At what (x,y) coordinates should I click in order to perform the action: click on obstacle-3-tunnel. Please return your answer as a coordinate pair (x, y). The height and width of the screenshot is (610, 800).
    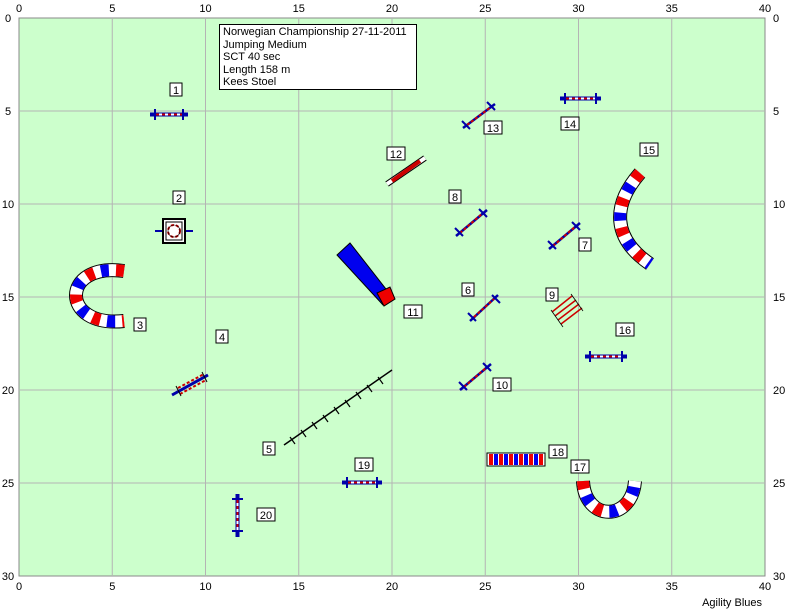
    Looking at the image, I should click on (97, 296).